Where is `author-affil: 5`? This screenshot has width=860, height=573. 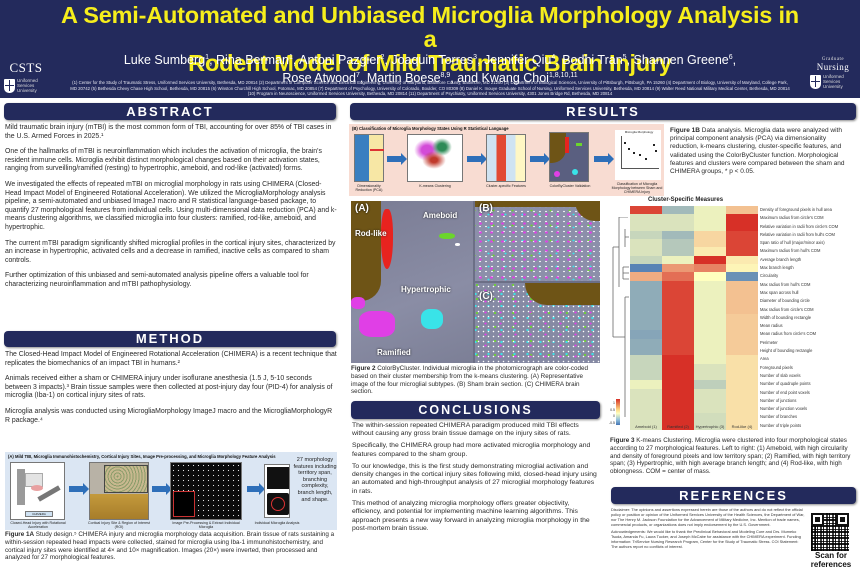
author-affil: 5 is located at coordinates (624, 57).